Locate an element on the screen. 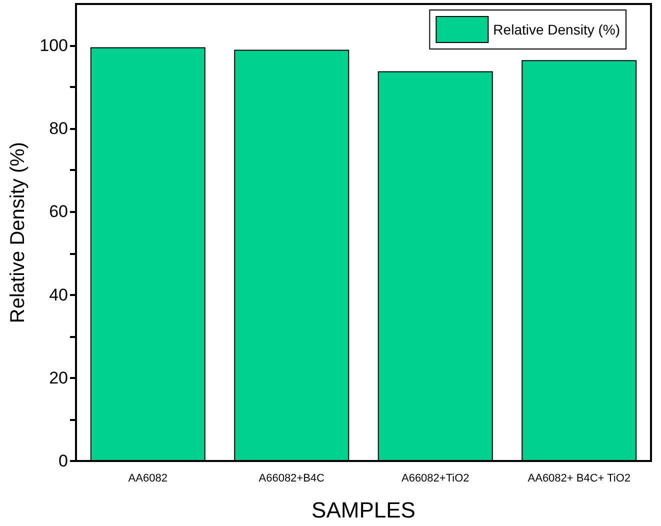  y-axis-title: Relative Density (%) is located at coordinates (18, 233).